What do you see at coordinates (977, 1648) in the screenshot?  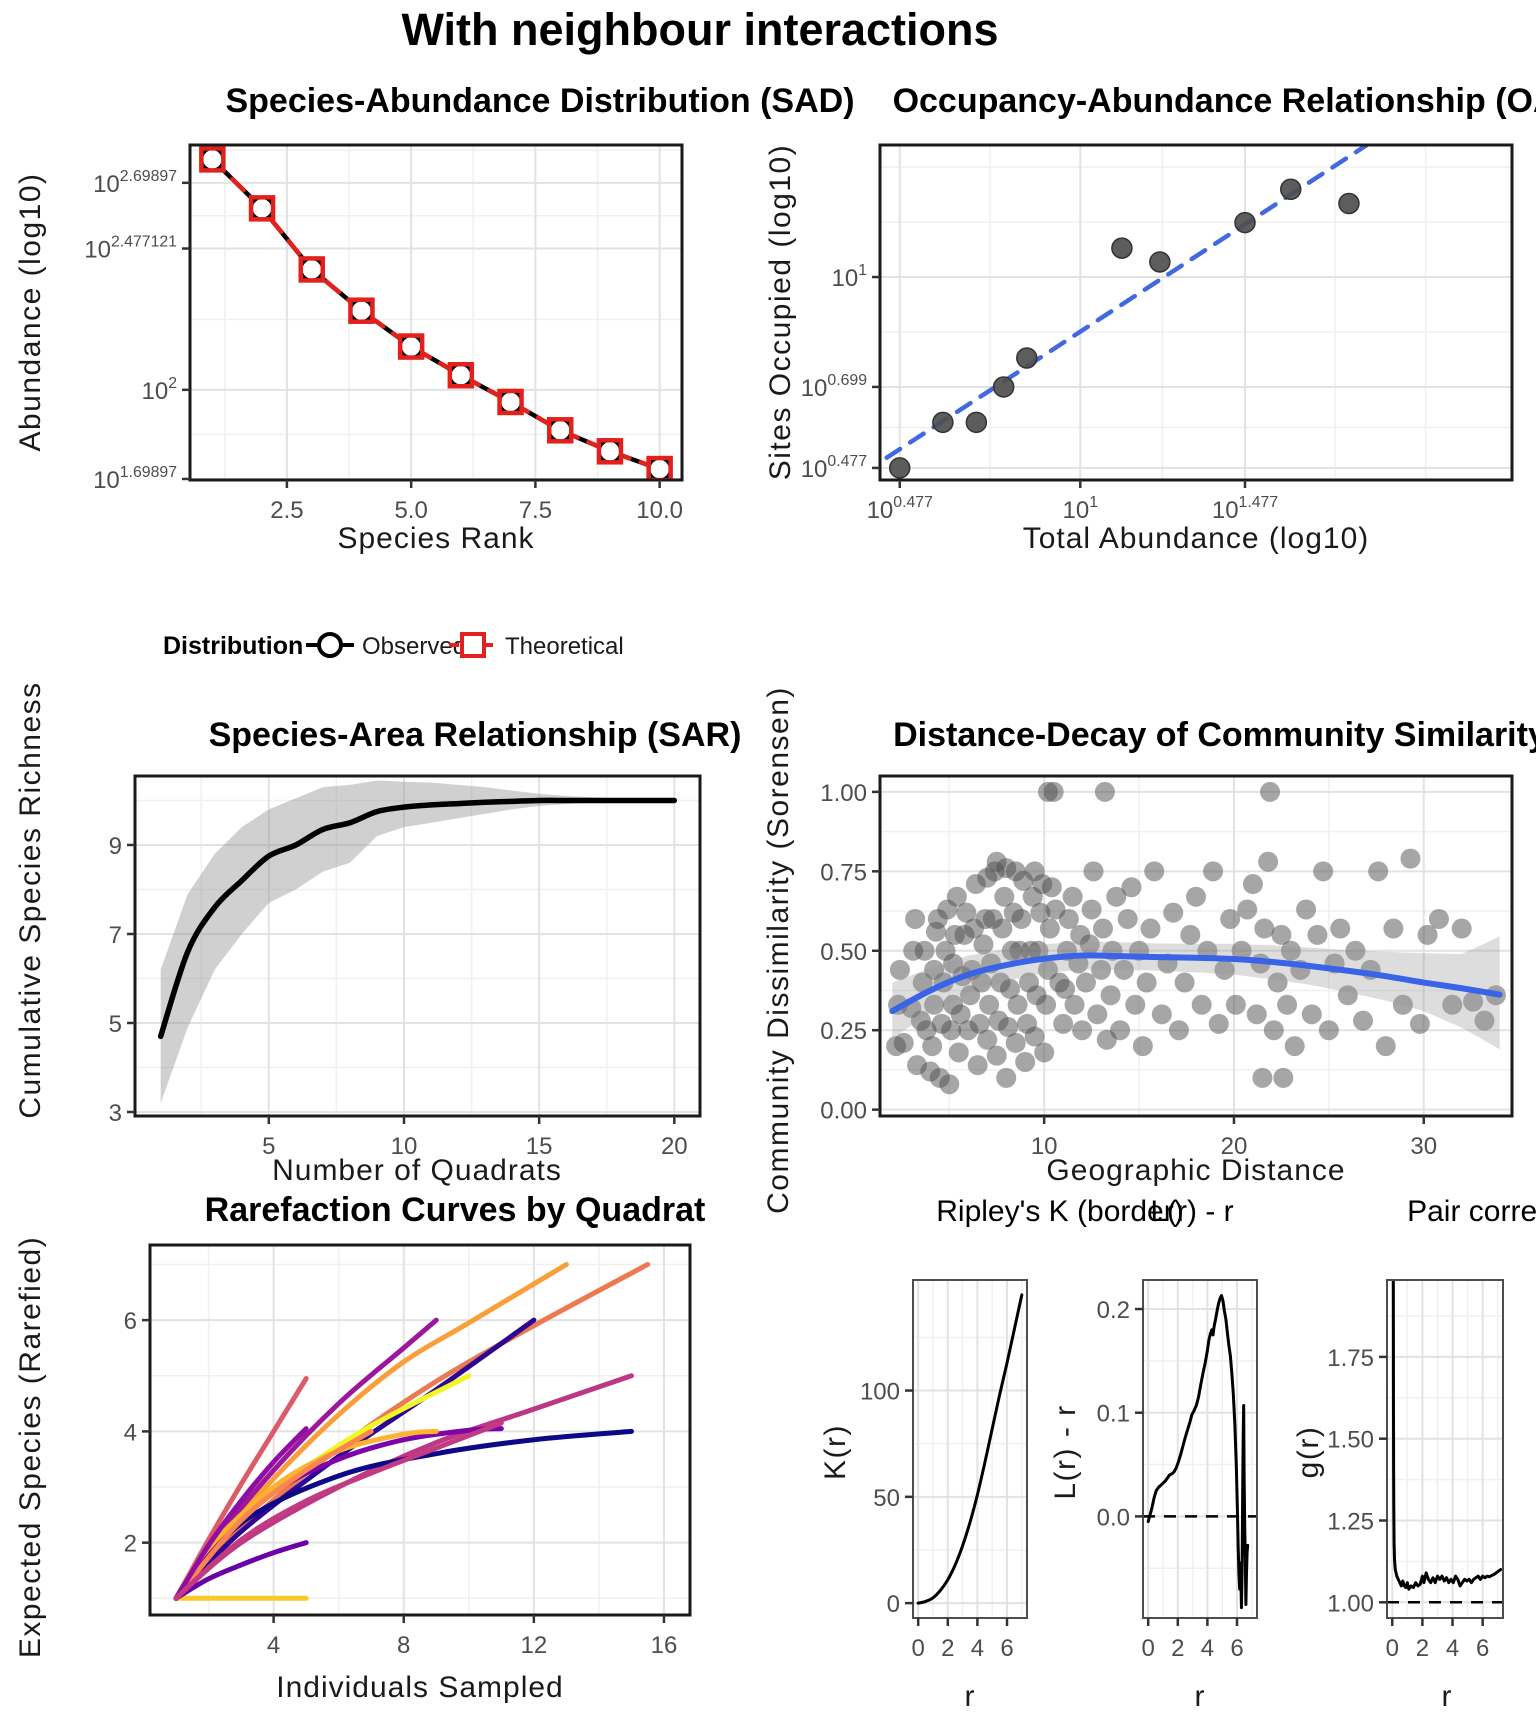 I see `svg-text: 4` at bounding box center [977, 1648].